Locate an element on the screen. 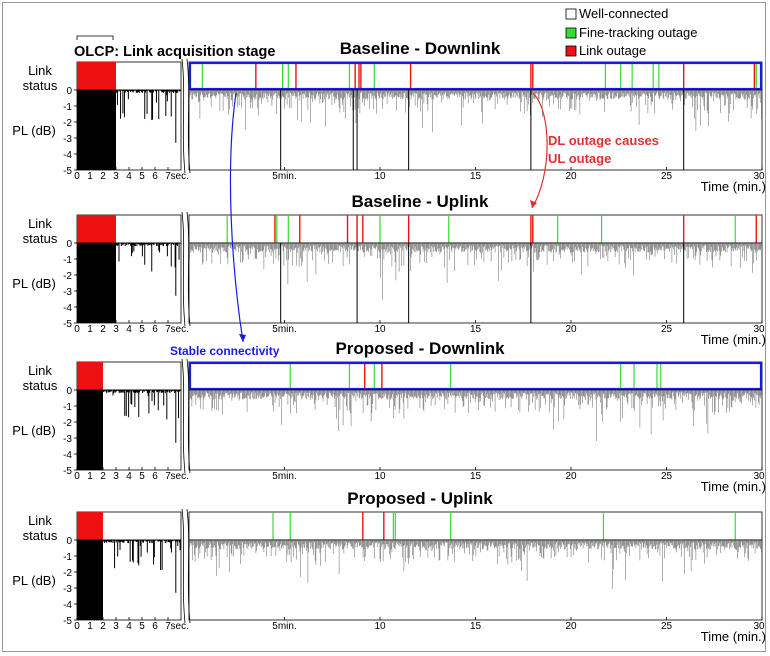 This screenshot has height=656, width=770. pl-axis-label: PL (dB) is located at coordinates (34, 283).